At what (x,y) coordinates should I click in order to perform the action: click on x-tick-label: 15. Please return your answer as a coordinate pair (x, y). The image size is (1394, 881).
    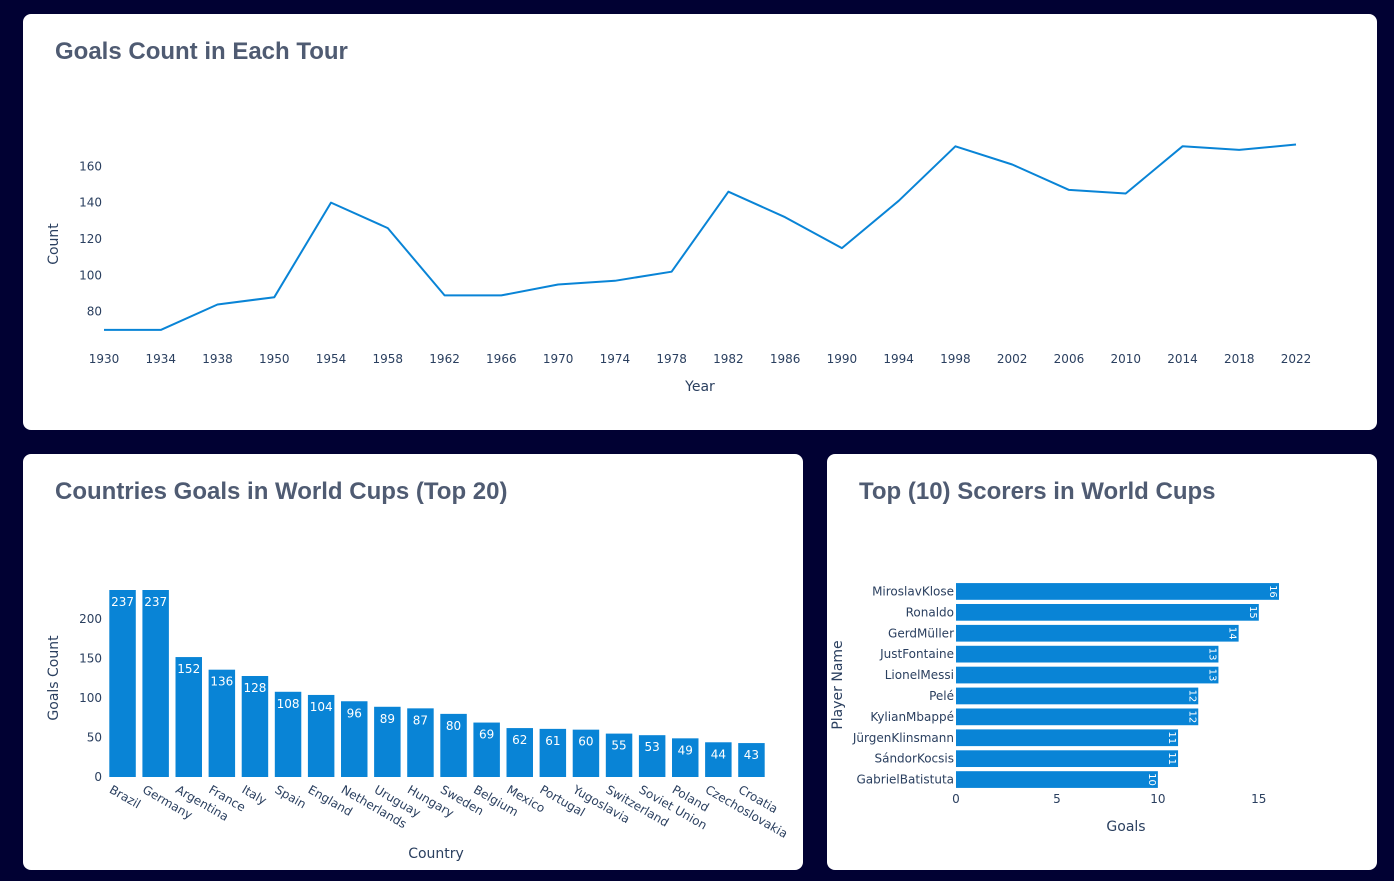
    Looking at the image, I should click on (1258, 799).